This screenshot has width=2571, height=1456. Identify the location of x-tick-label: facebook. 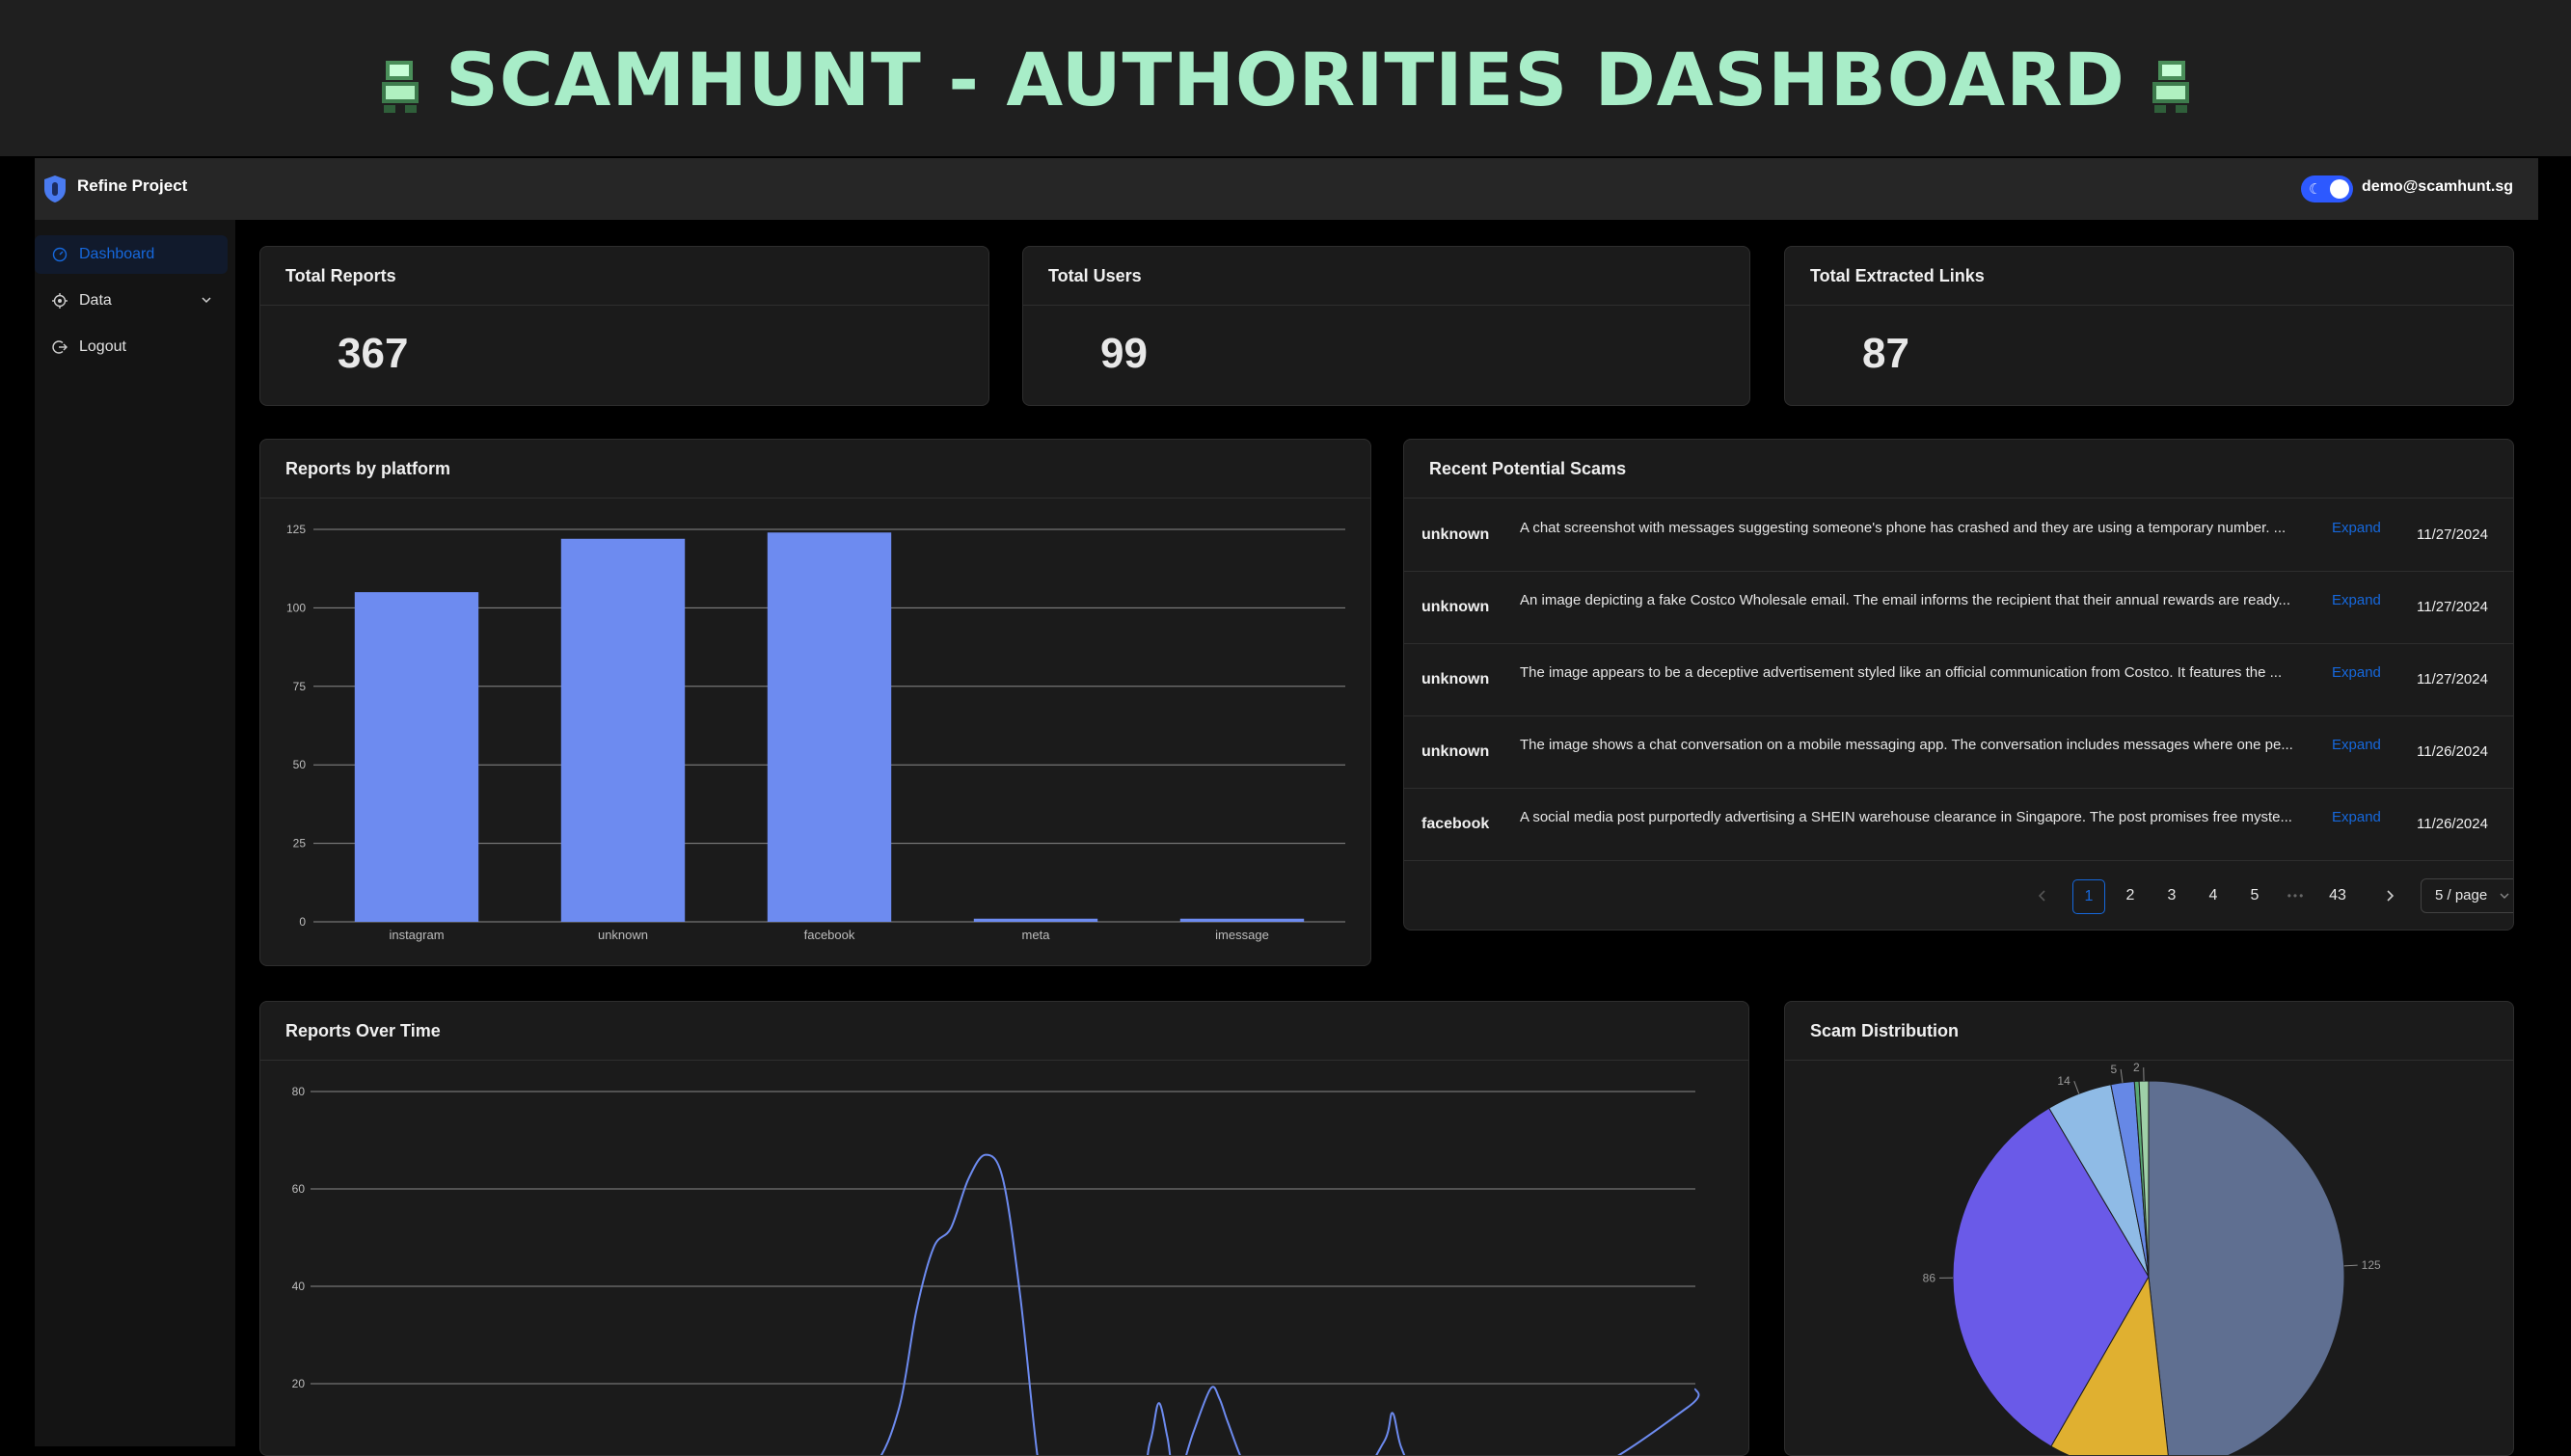
(830, 935).